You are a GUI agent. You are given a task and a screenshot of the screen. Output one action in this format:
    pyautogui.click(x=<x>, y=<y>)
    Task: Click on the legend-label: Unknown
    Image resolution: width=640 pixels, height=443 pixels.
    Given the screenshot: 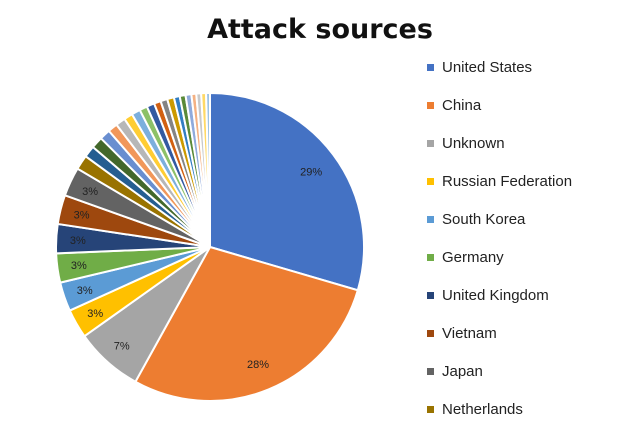 What is the action you would take?
    pyautogui.click(x=473, y=143)
    